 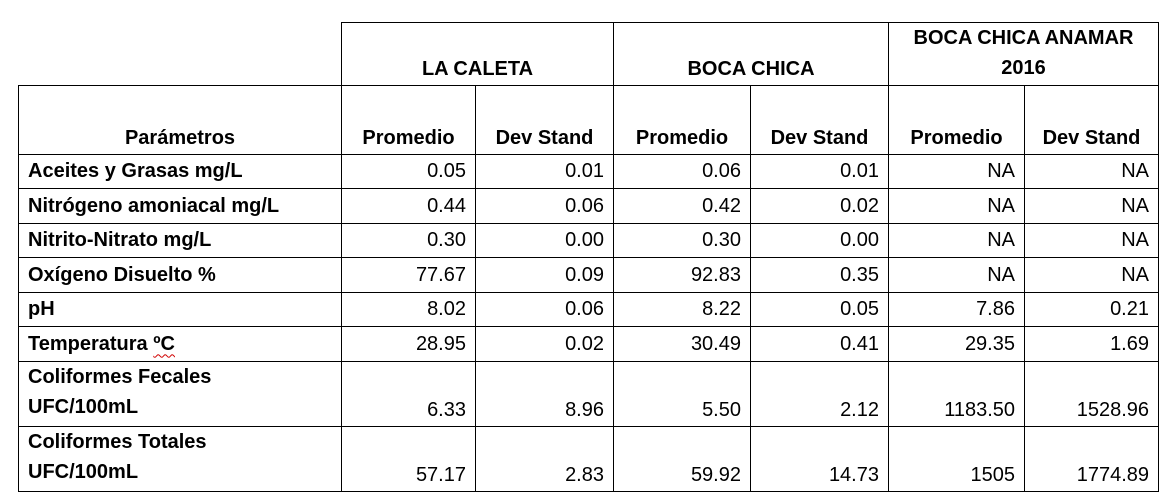 What do you see at coordinates (956, 459) in the screenshot?
I see `anamar-promedio-cell: 1505` at bounding box center [956, 459].